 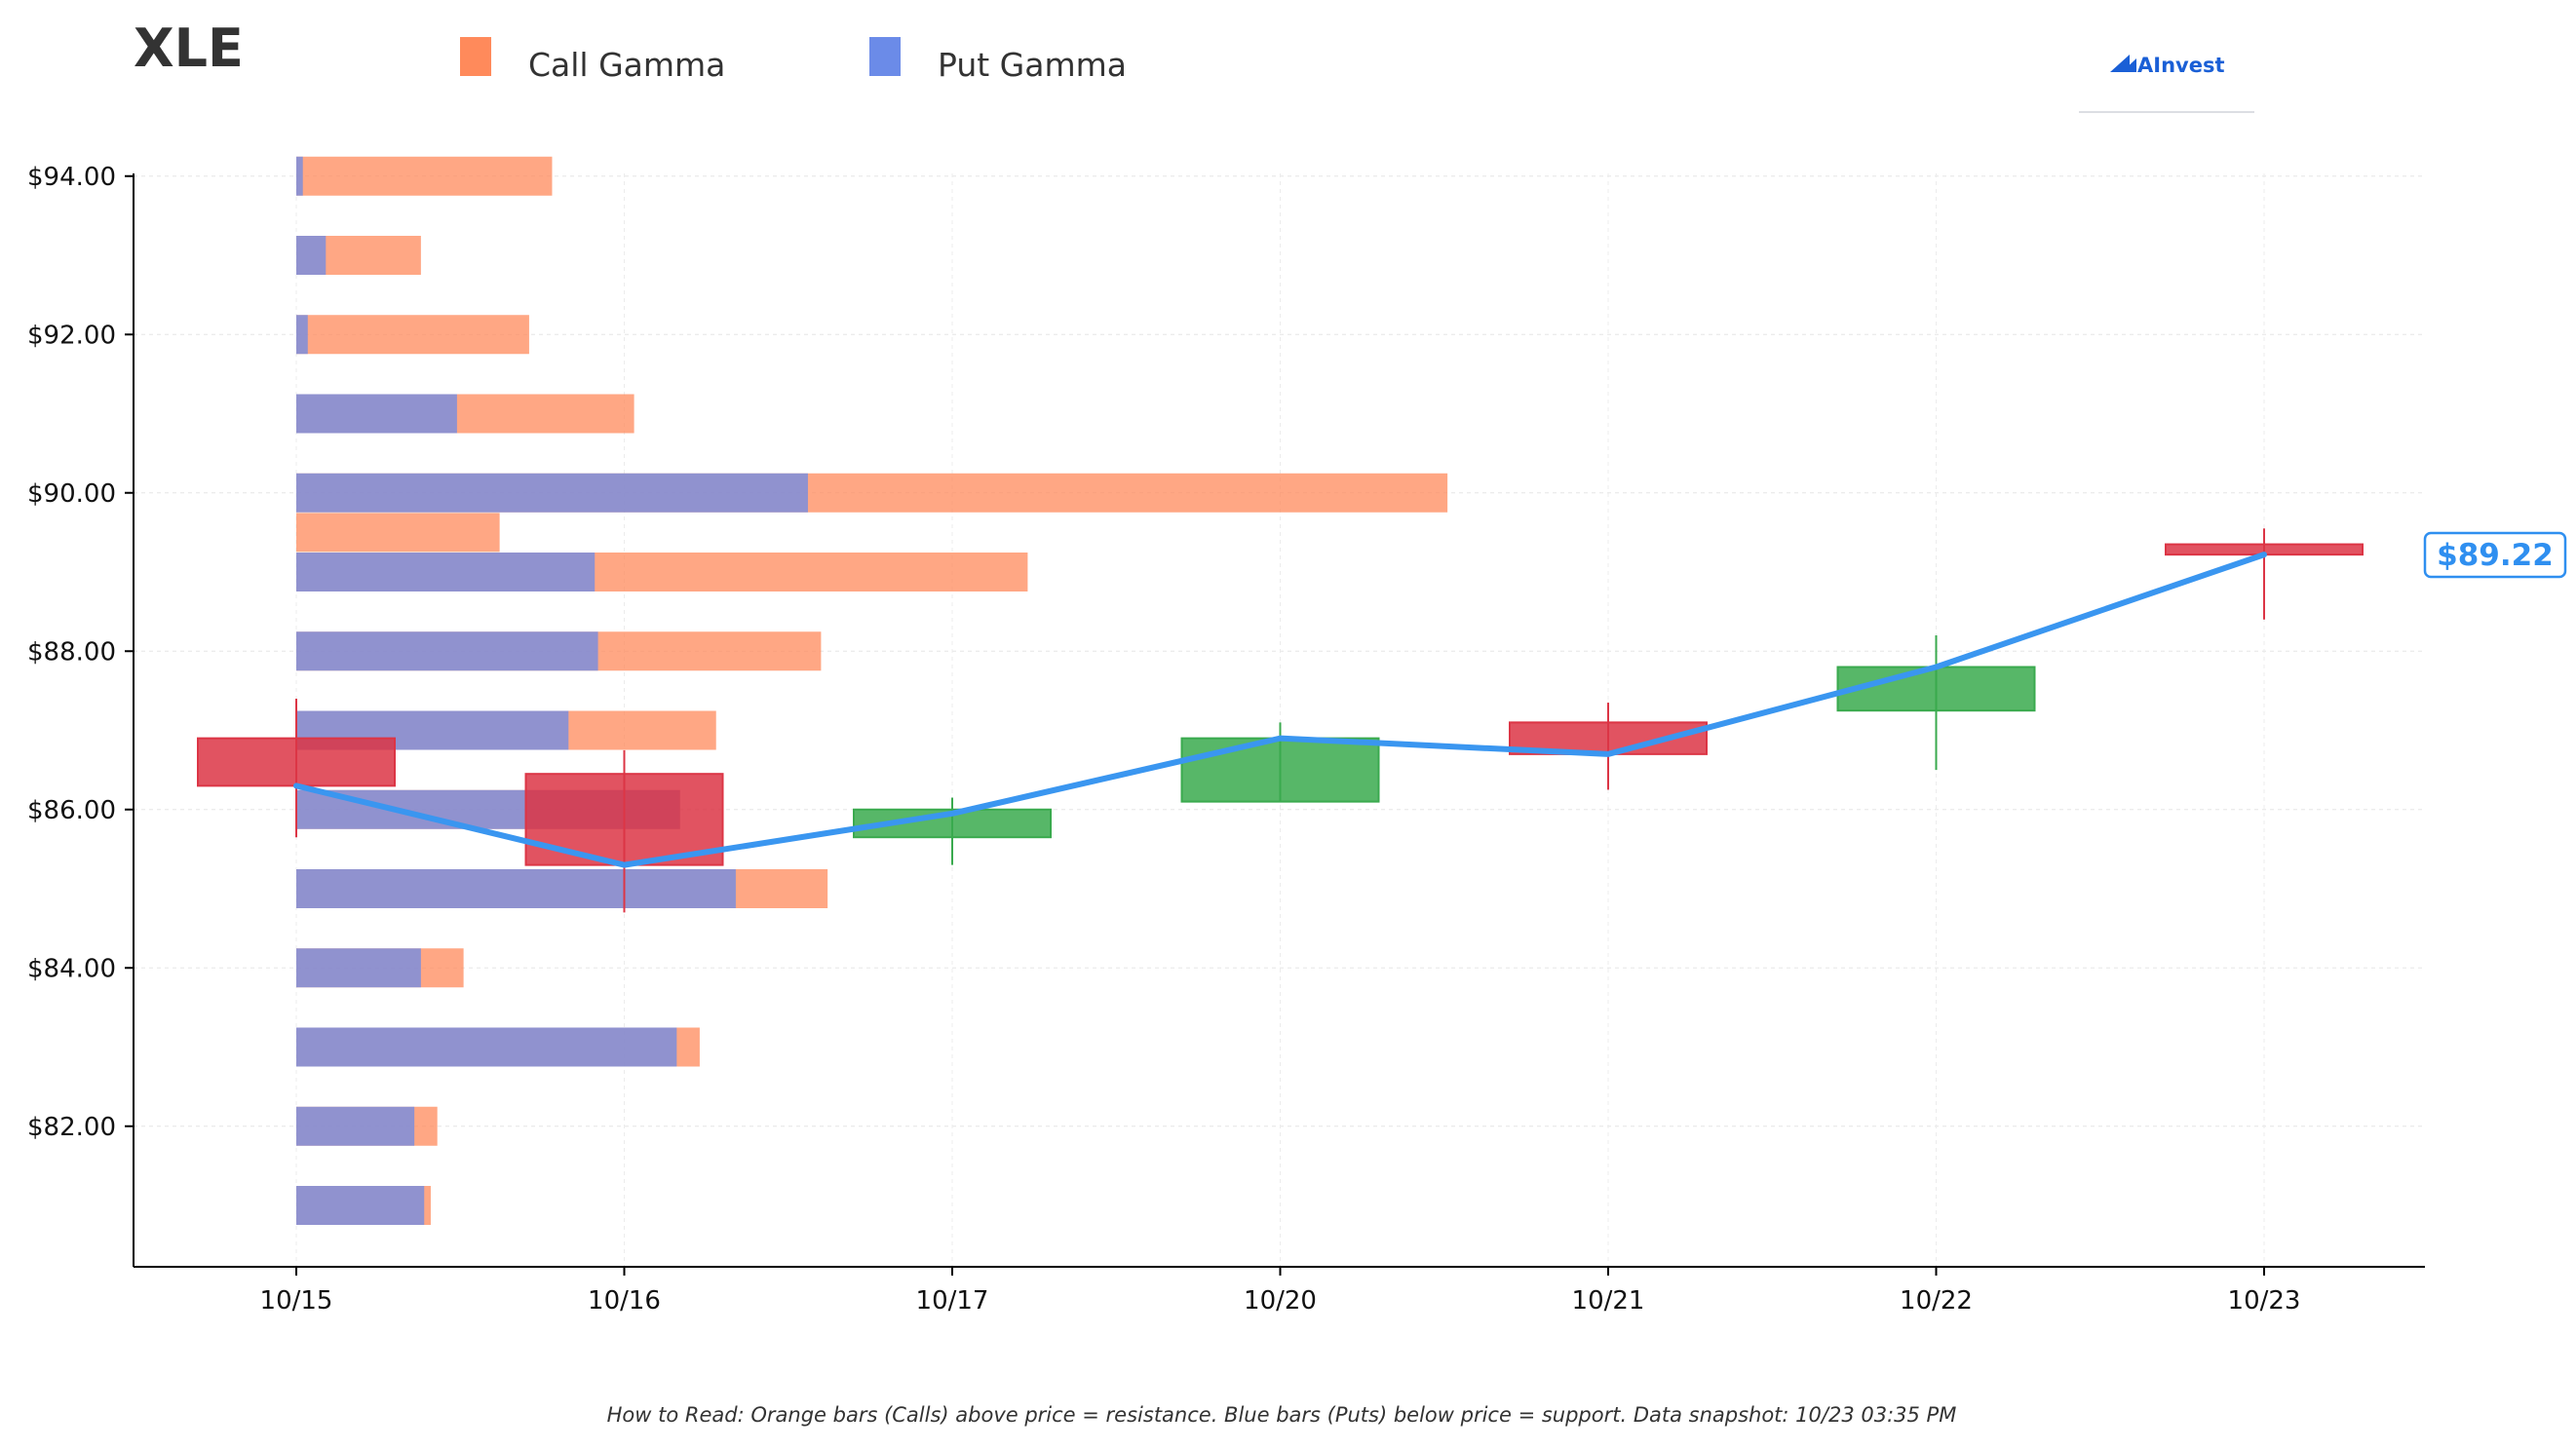 I want to click on x-tick-label-4: 10/21, so click(x=1608, y=1301).